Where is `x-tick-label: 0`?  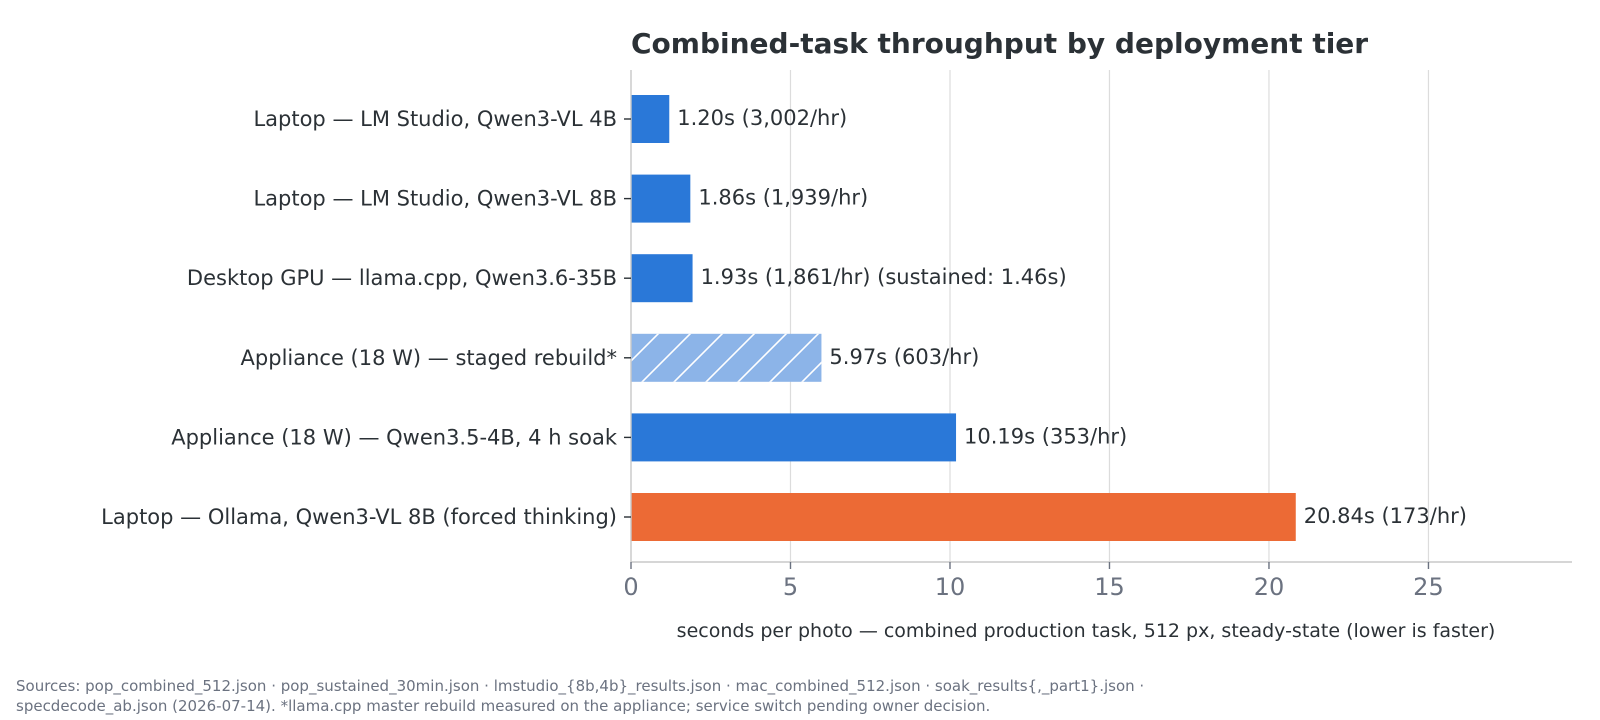 x-tick-label: 0 is located at coordinates (630, 587).